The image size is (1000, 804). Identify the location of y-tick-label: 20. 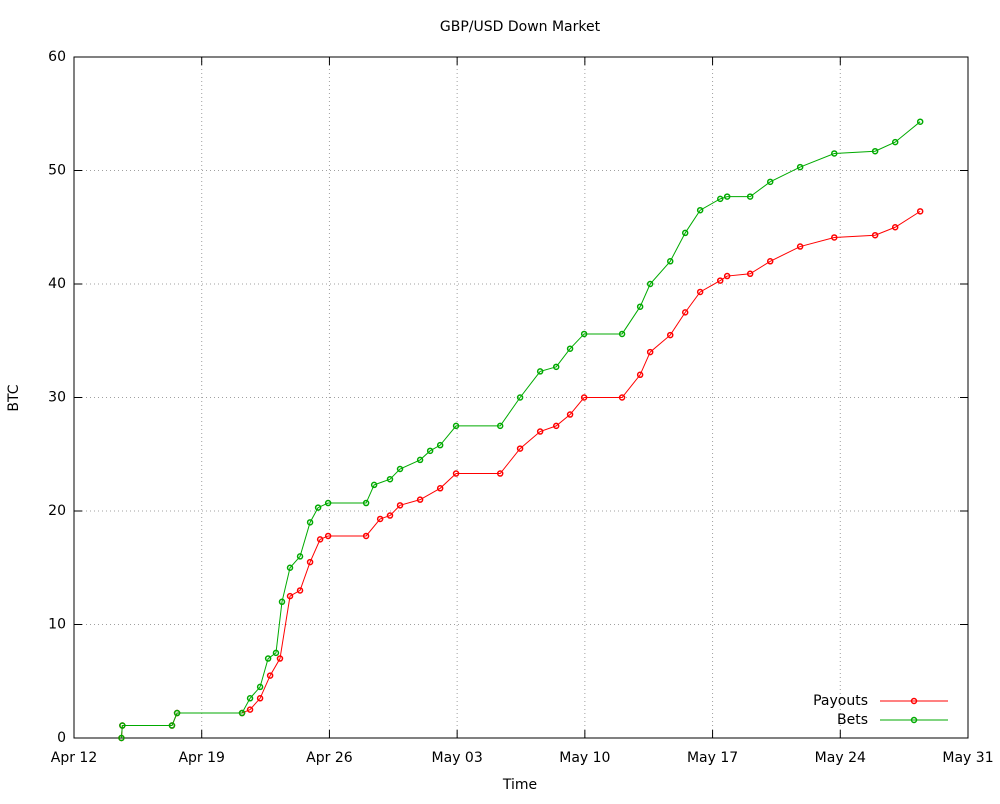
(57, 511).